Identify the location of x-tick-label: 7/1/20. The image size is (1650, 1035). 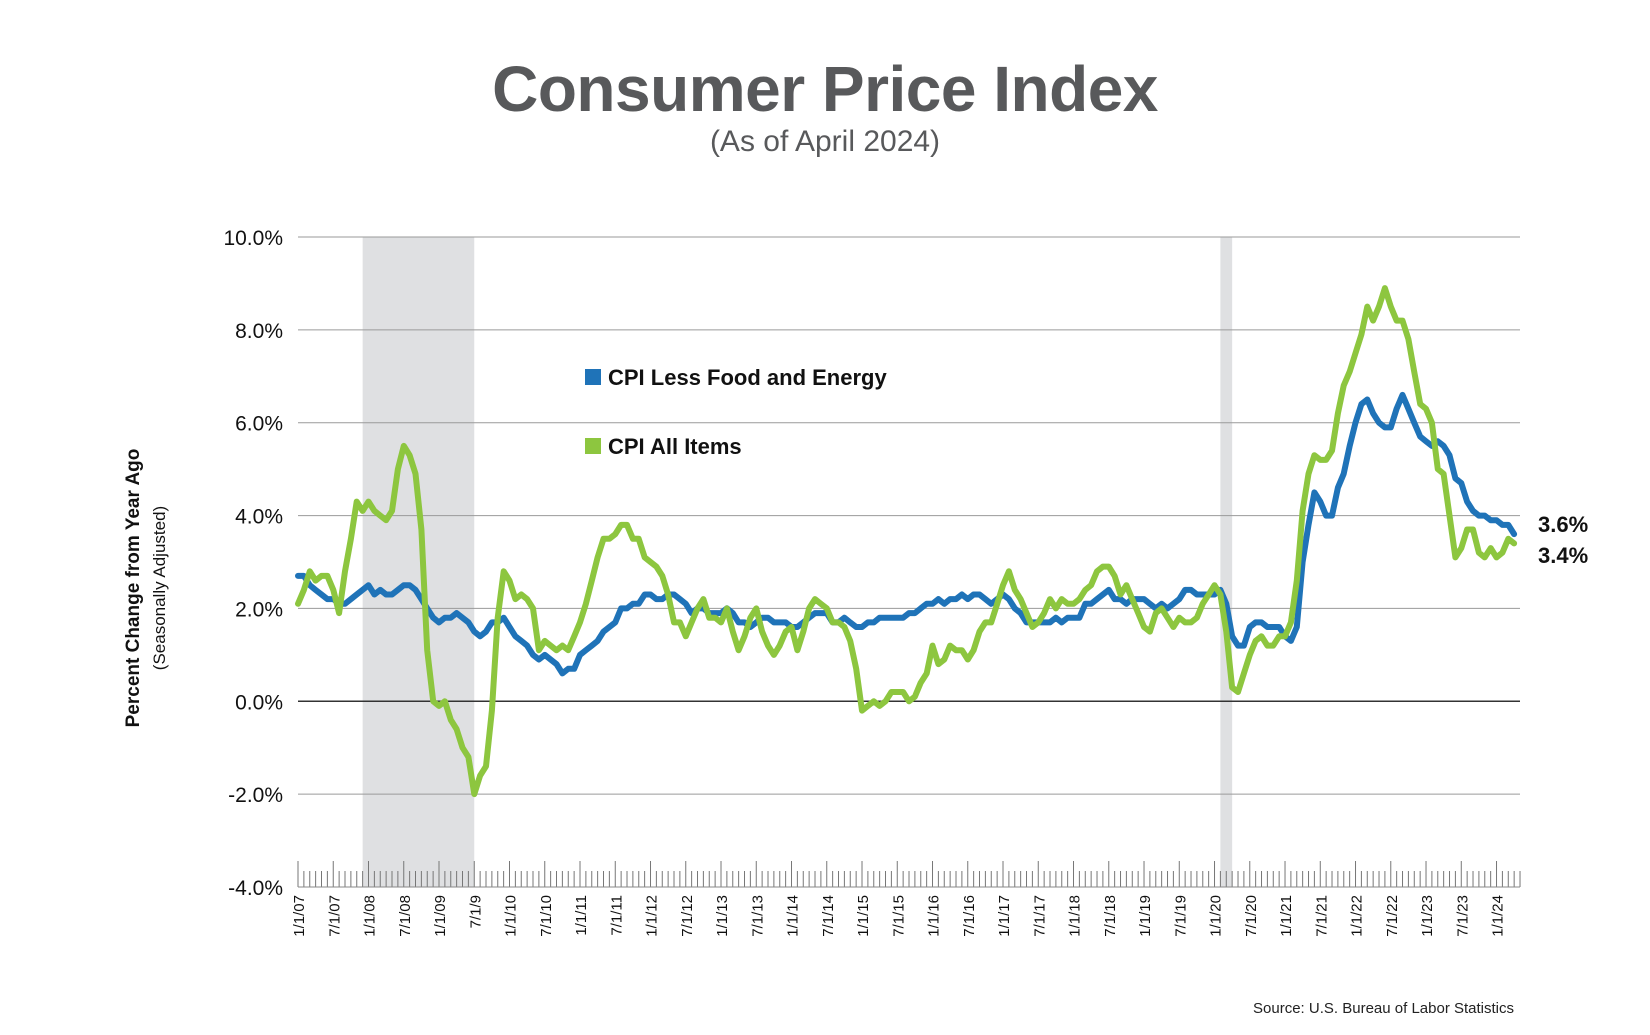
(1251, 916).